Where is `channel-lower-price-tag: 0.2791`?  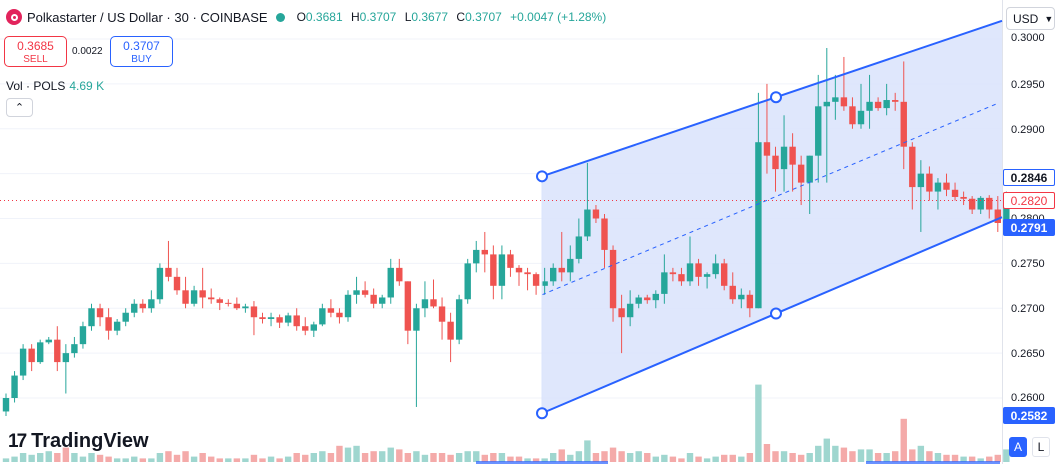
channel-lower-price-tag: 0.2791 is located at coordinates (1029, 227).